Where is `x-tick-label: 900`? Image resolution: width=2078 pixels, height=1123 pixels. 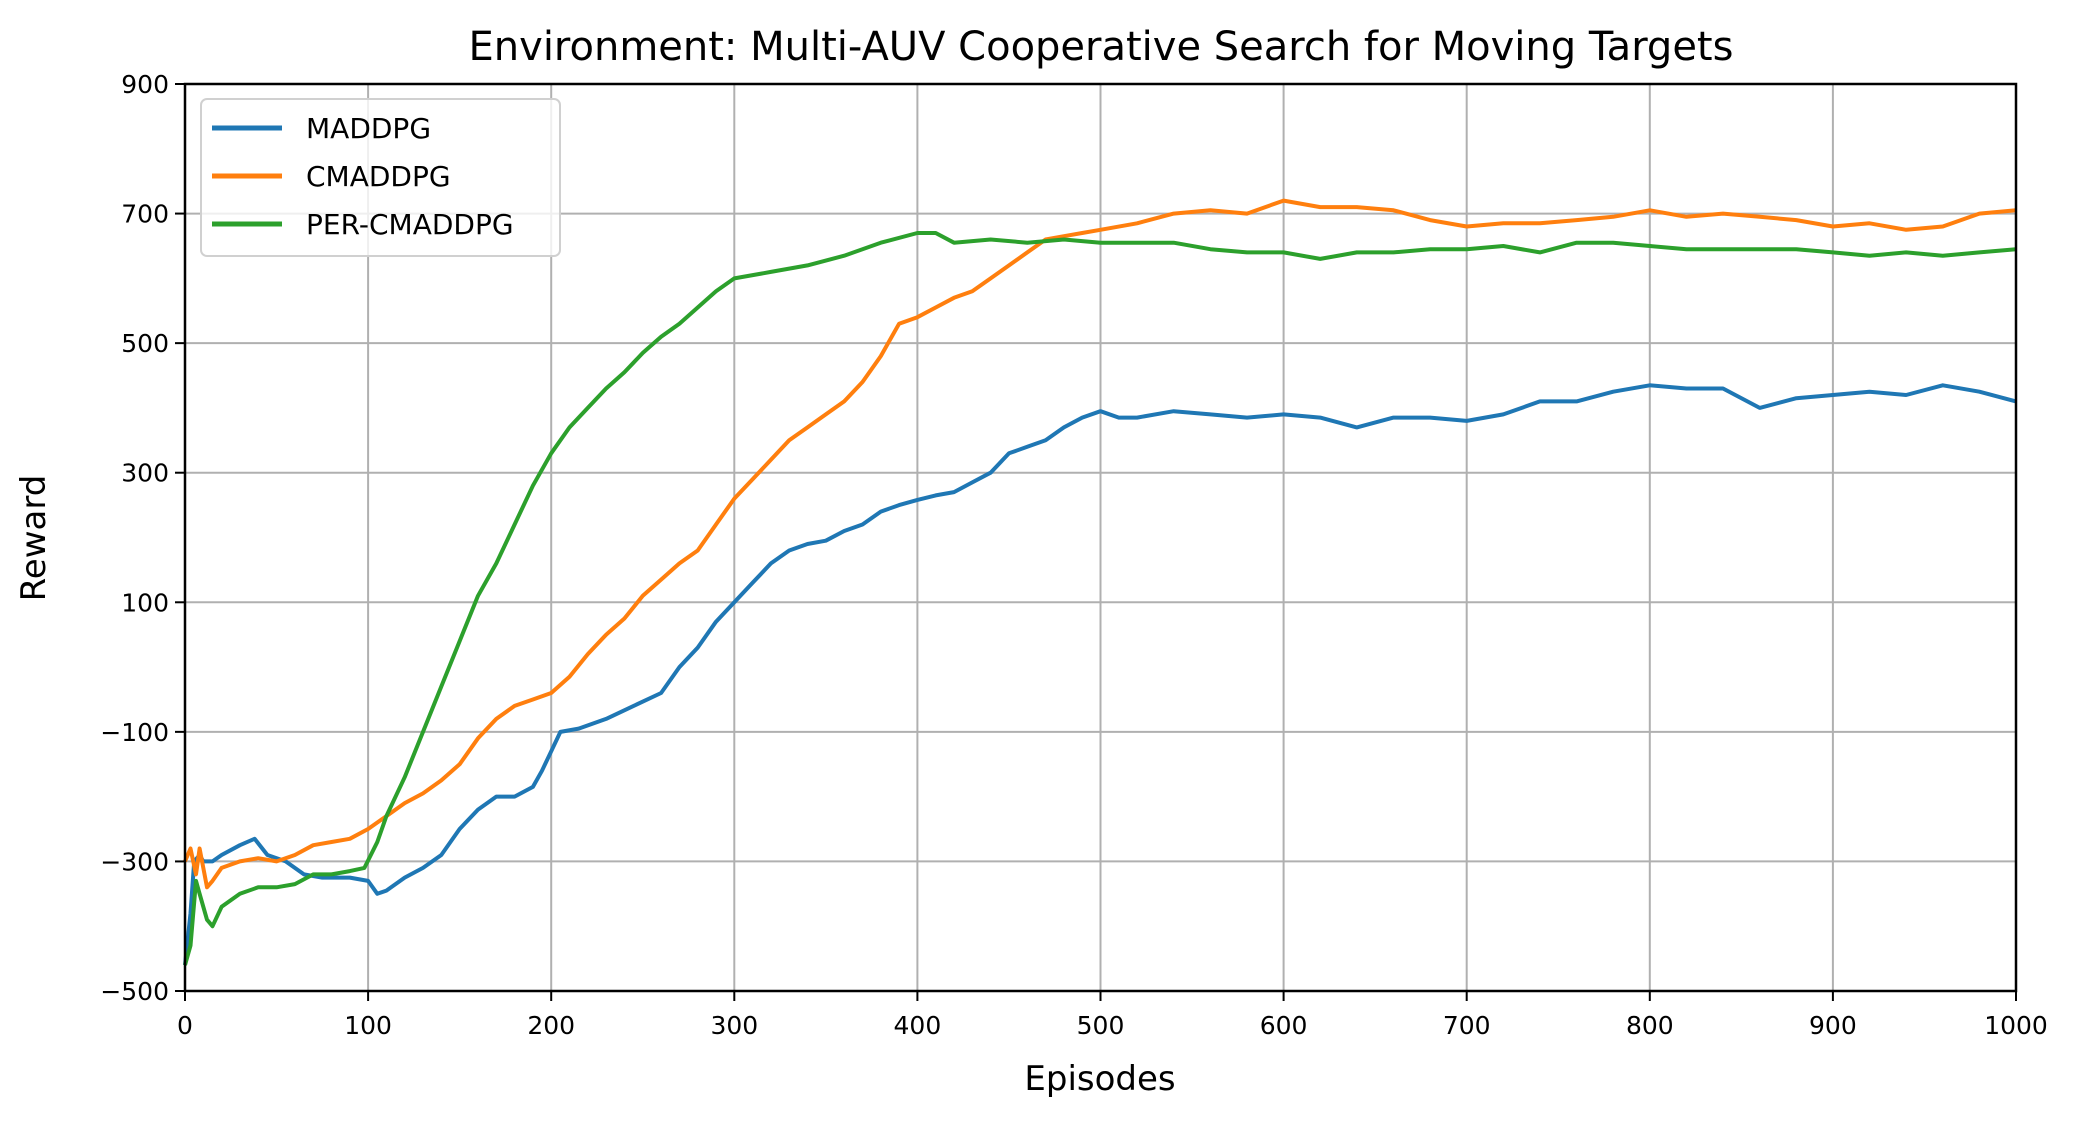 x-tick-label: 900 is located at coordinates (1833, 1025).